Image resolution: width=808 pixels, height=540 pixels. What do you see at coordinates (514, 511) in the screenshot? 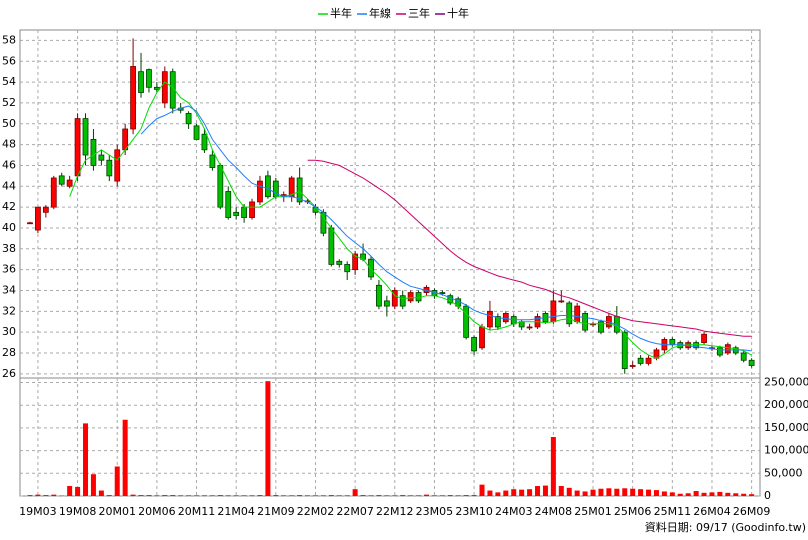
I see `x-tick-label: 24M03` at bounding box center [514, 511].